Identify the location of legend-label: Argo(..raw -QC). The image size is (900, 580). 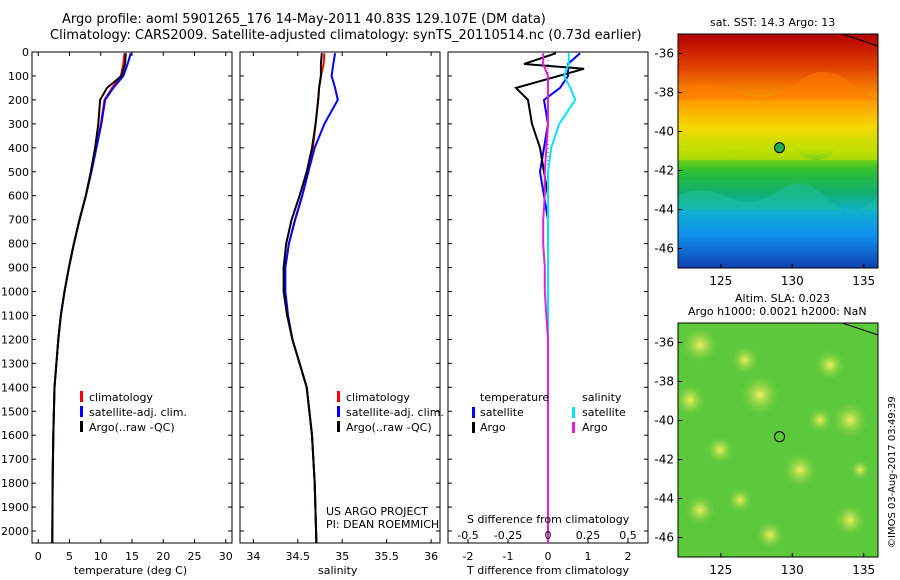
(389, 427).